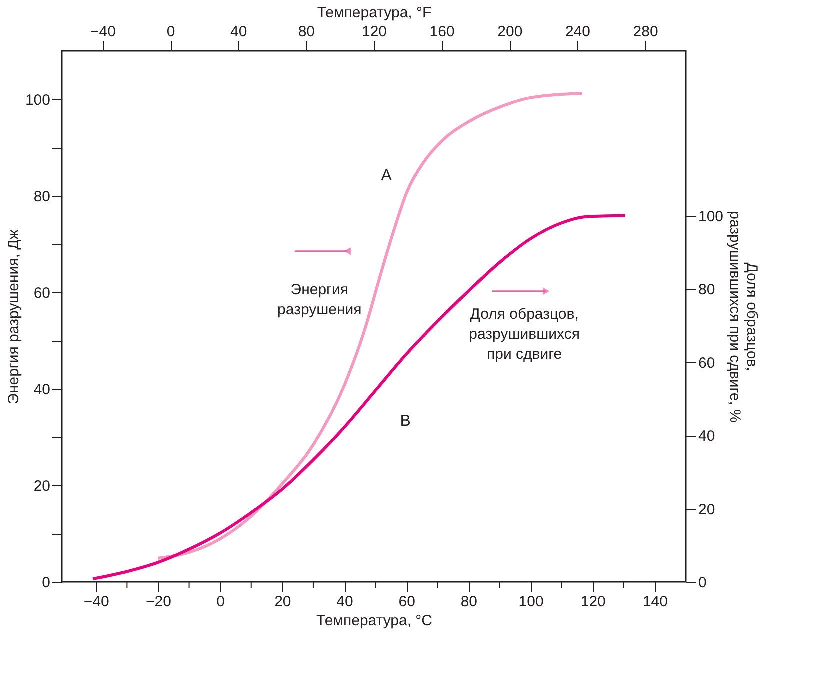  What do you see at coordinates (593, 602) in the screenshot?
I see `x-tick-label: 120` at bounding box center [593, 602].